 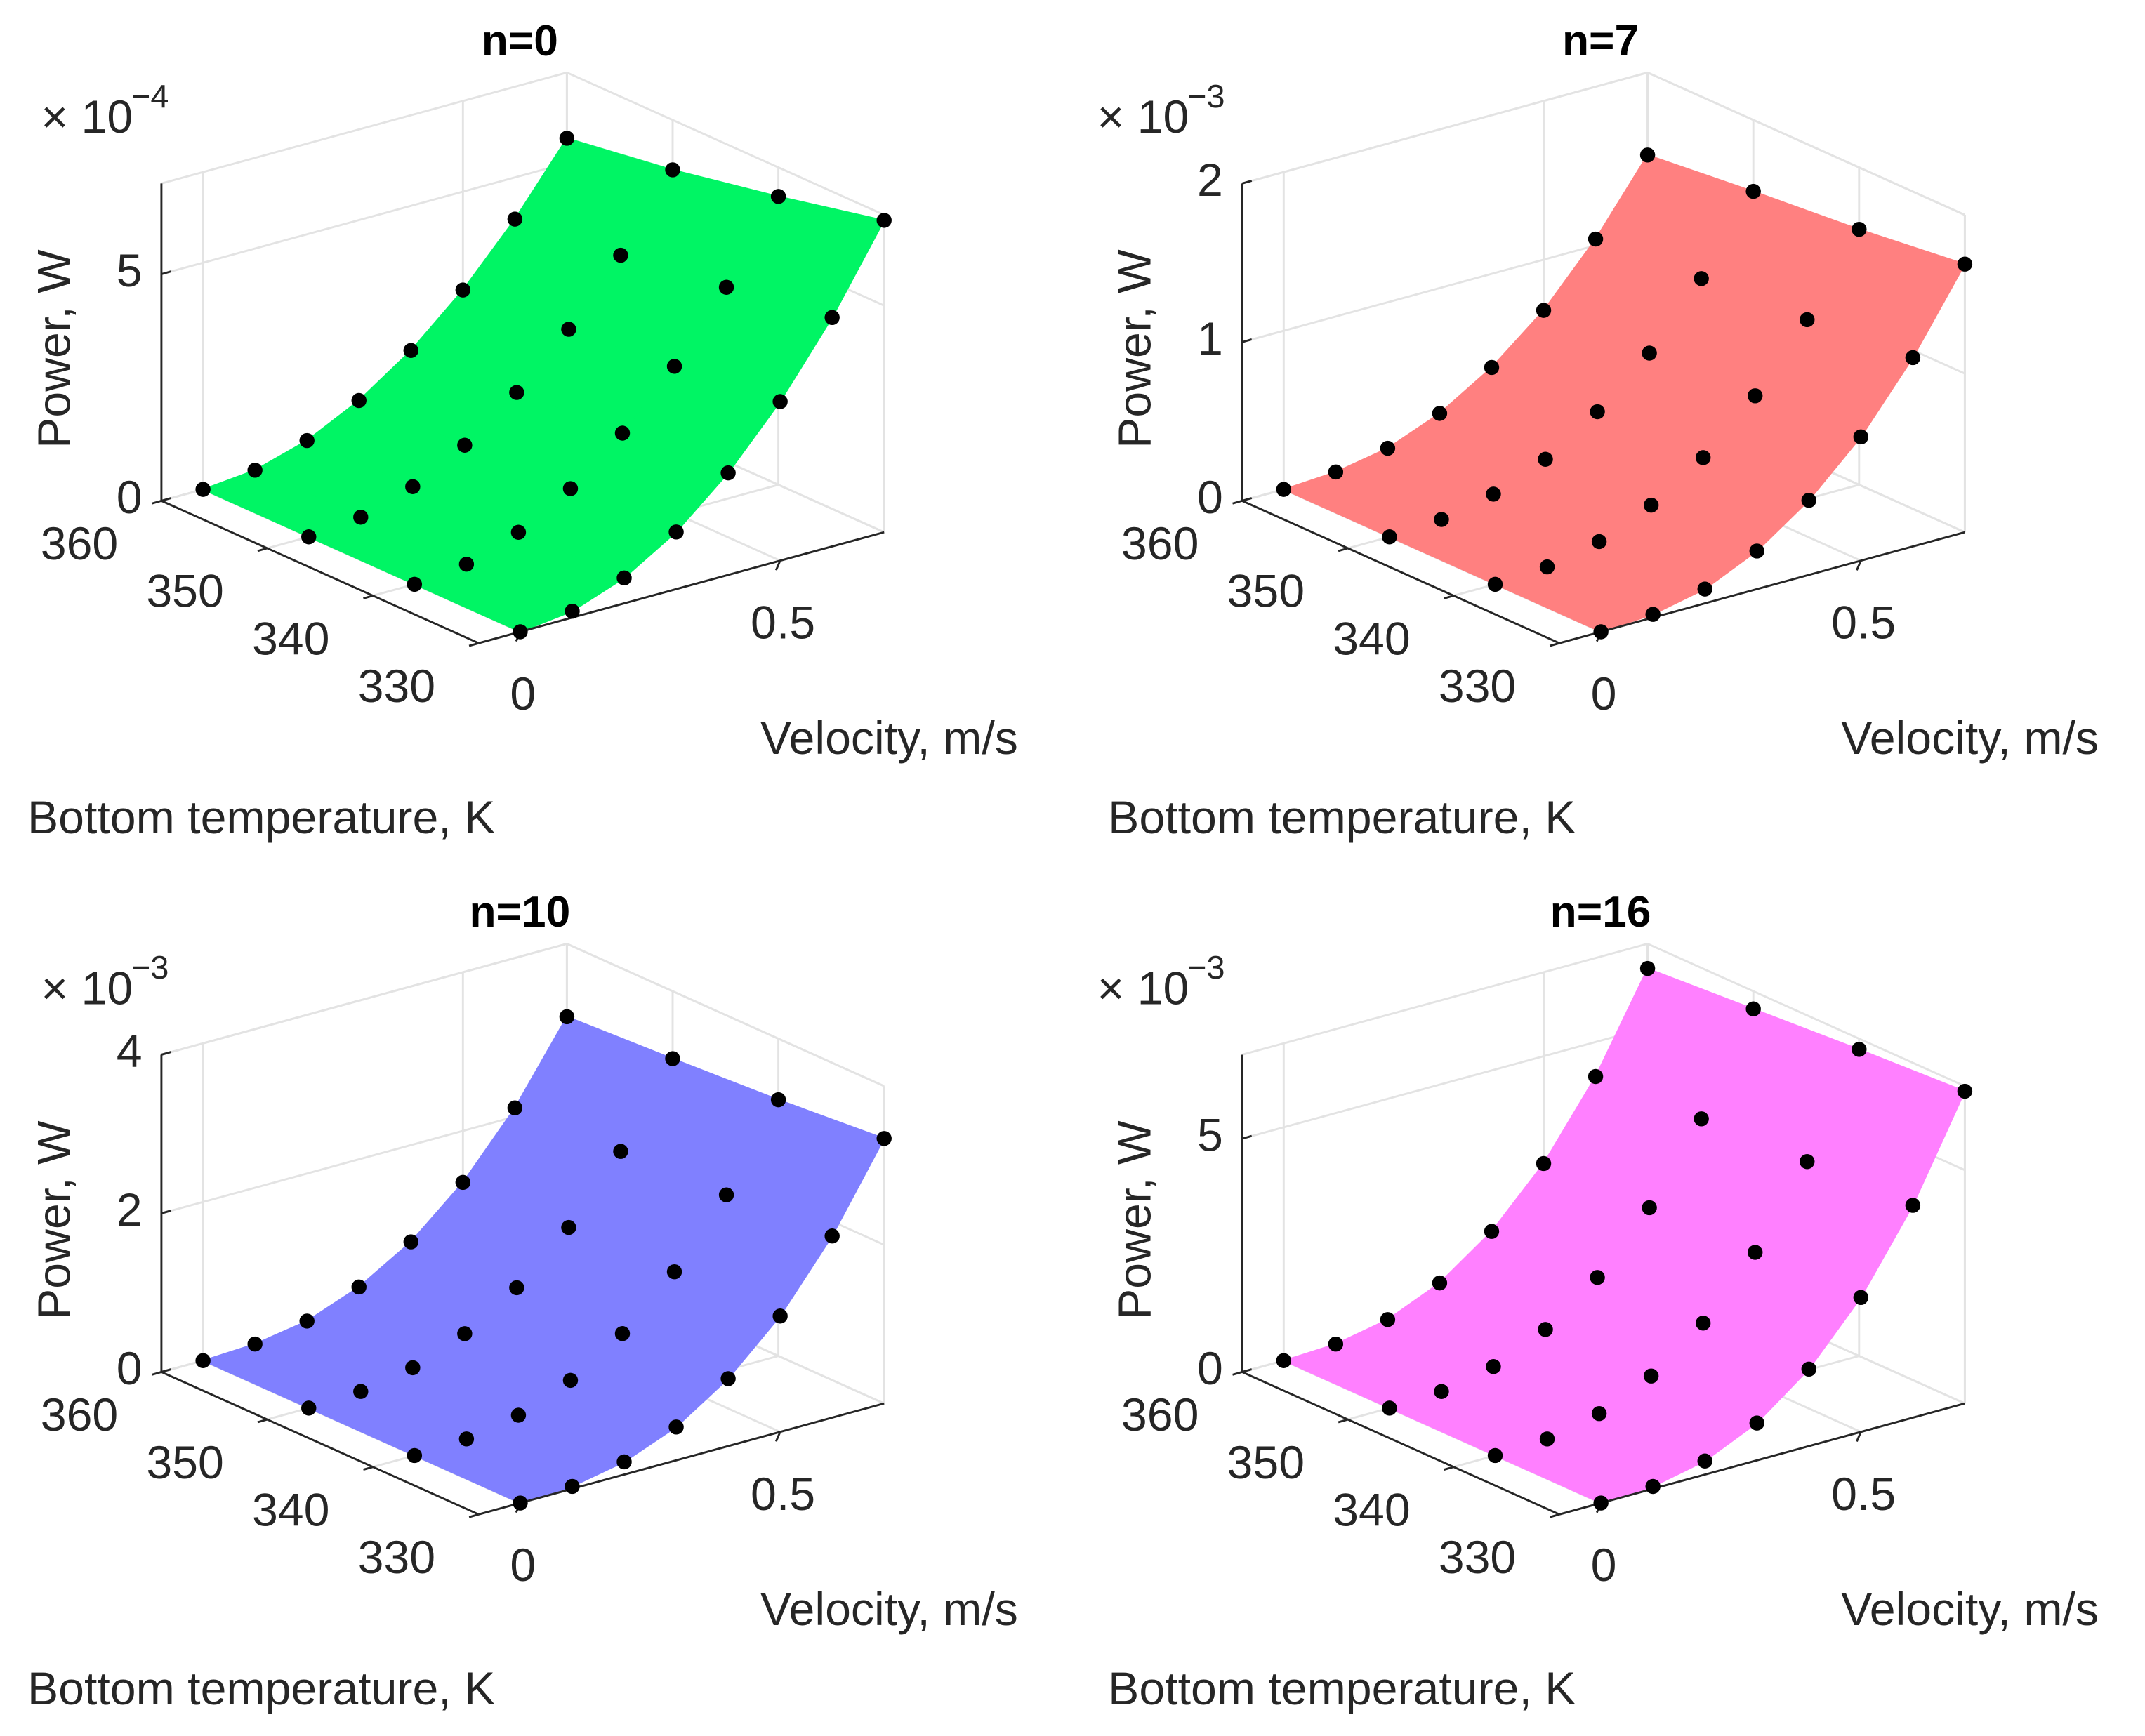 What do you see at coordinates (1762, 587) in the screenshot?
I see `x-axis` at bounding box center [1762, 587].